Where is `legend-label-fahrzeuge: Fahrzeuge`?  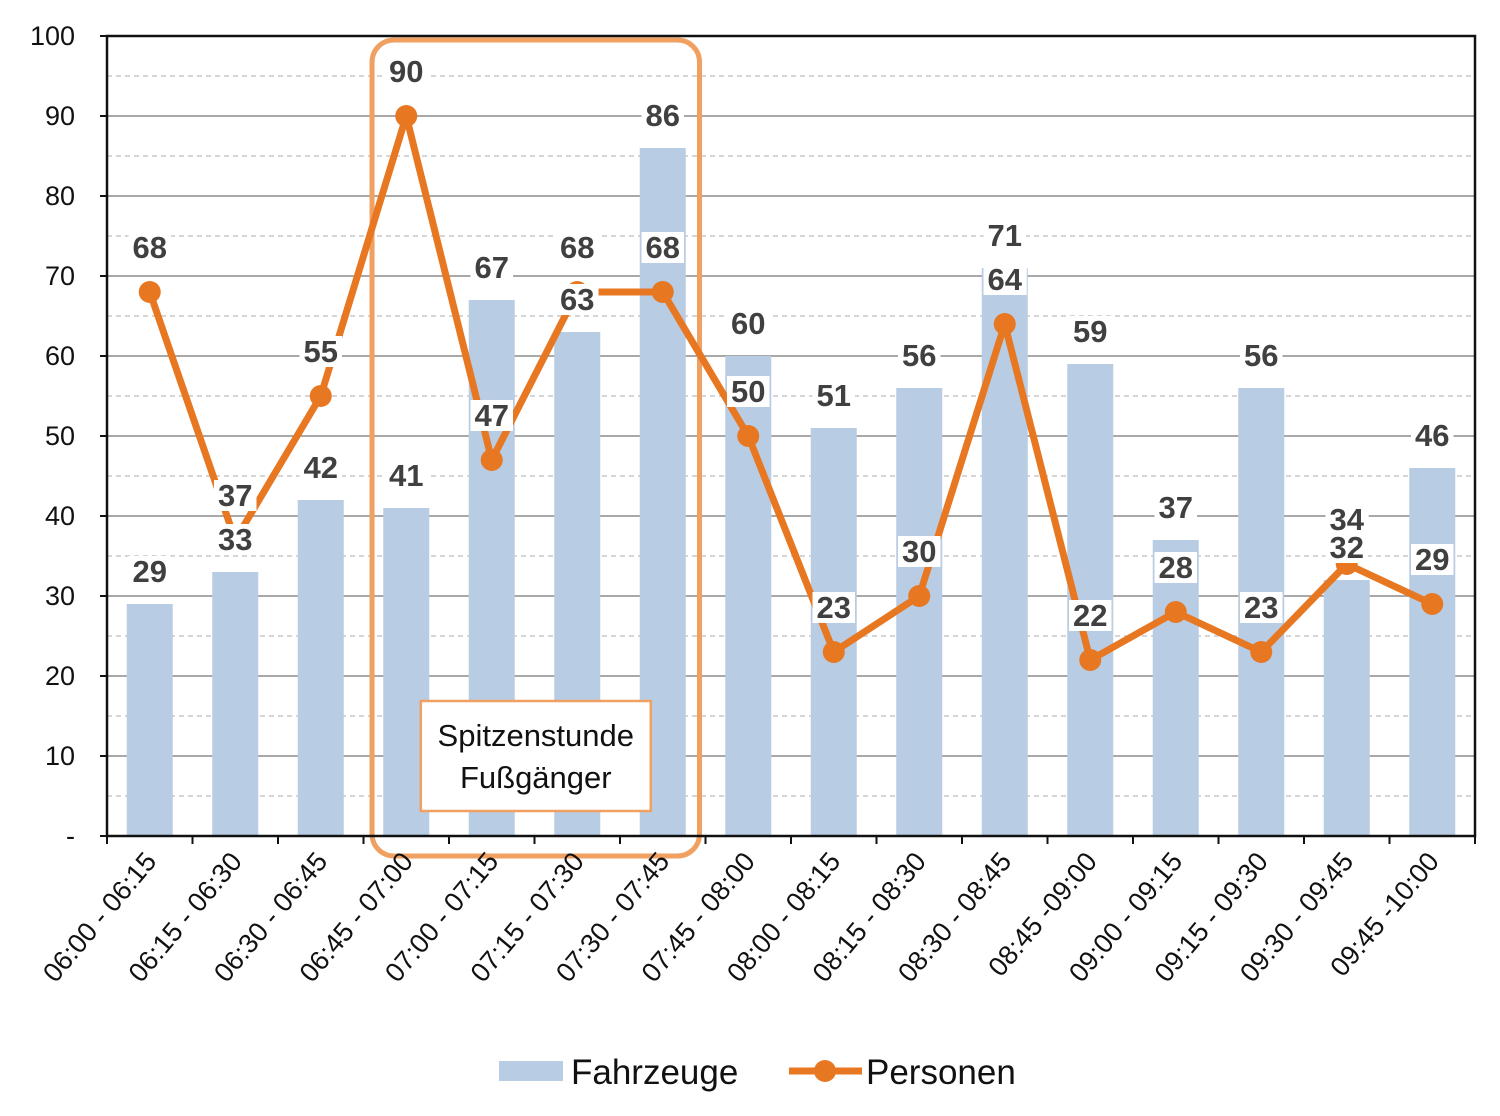 legend-label-fahrzeuge: Fahrzeuge is located at coordinates (654, 1072).